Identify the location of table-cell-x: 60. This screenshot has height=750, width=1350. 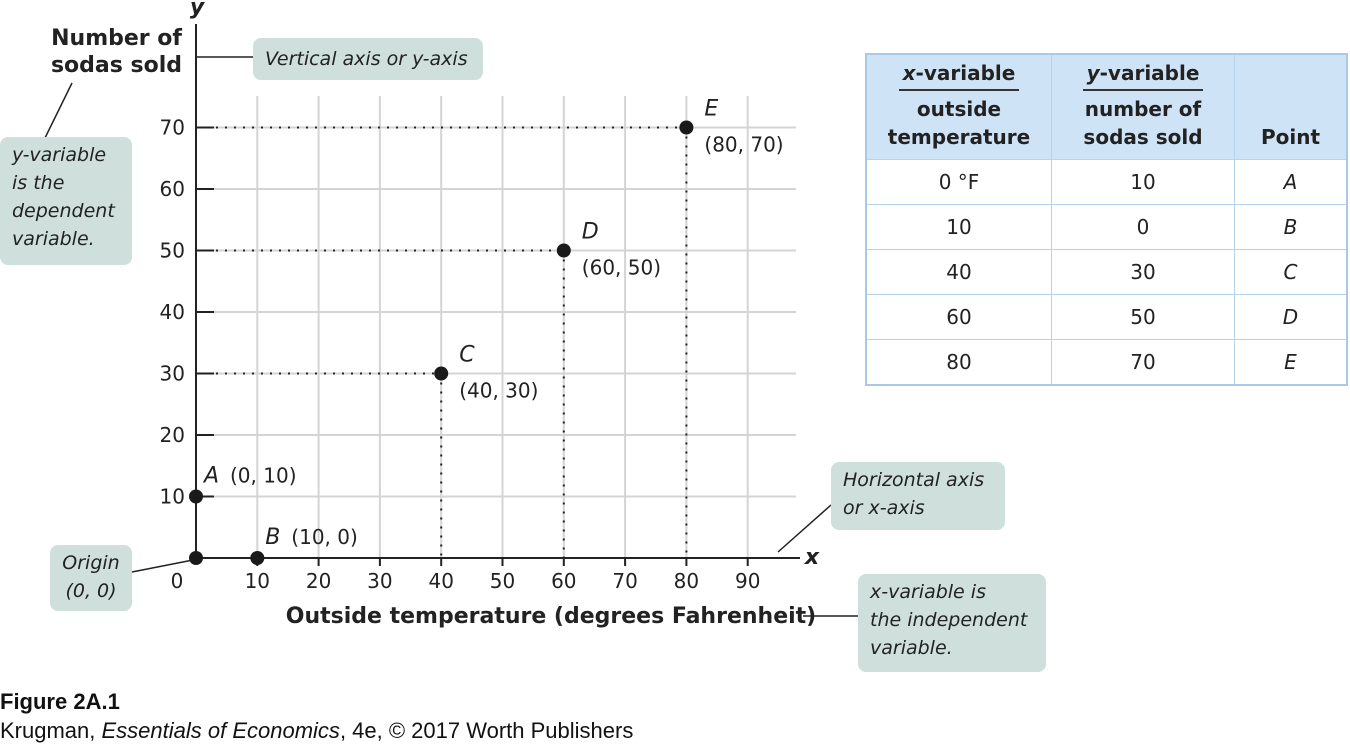
(958, 317).